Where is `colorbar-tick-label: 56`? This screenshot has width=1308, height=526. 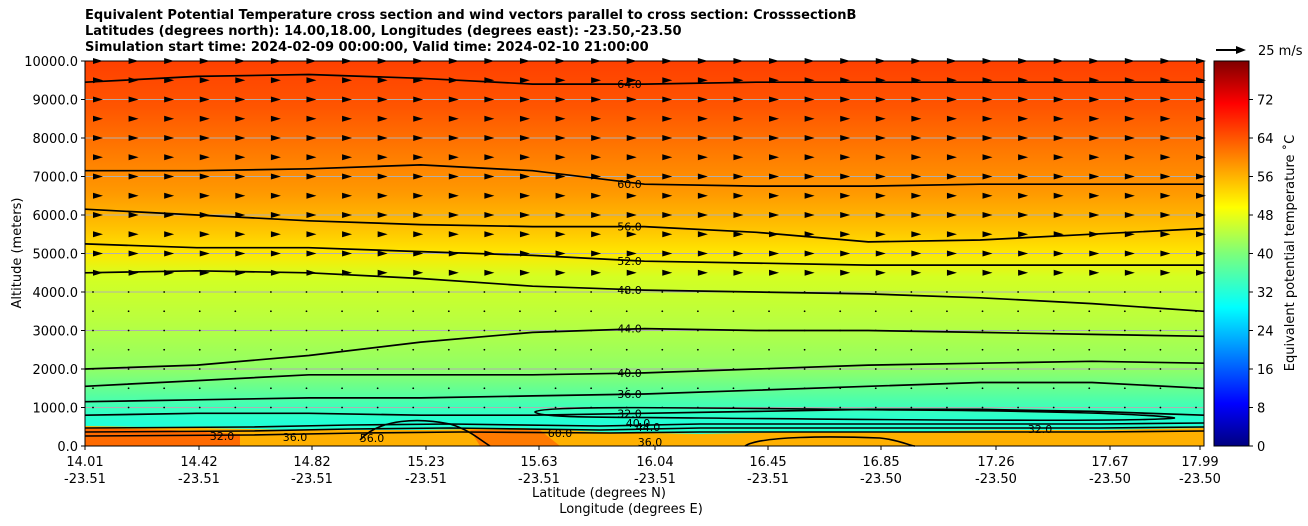
colorbar-tick-label: 56 is located at coordinates (1265, 178).